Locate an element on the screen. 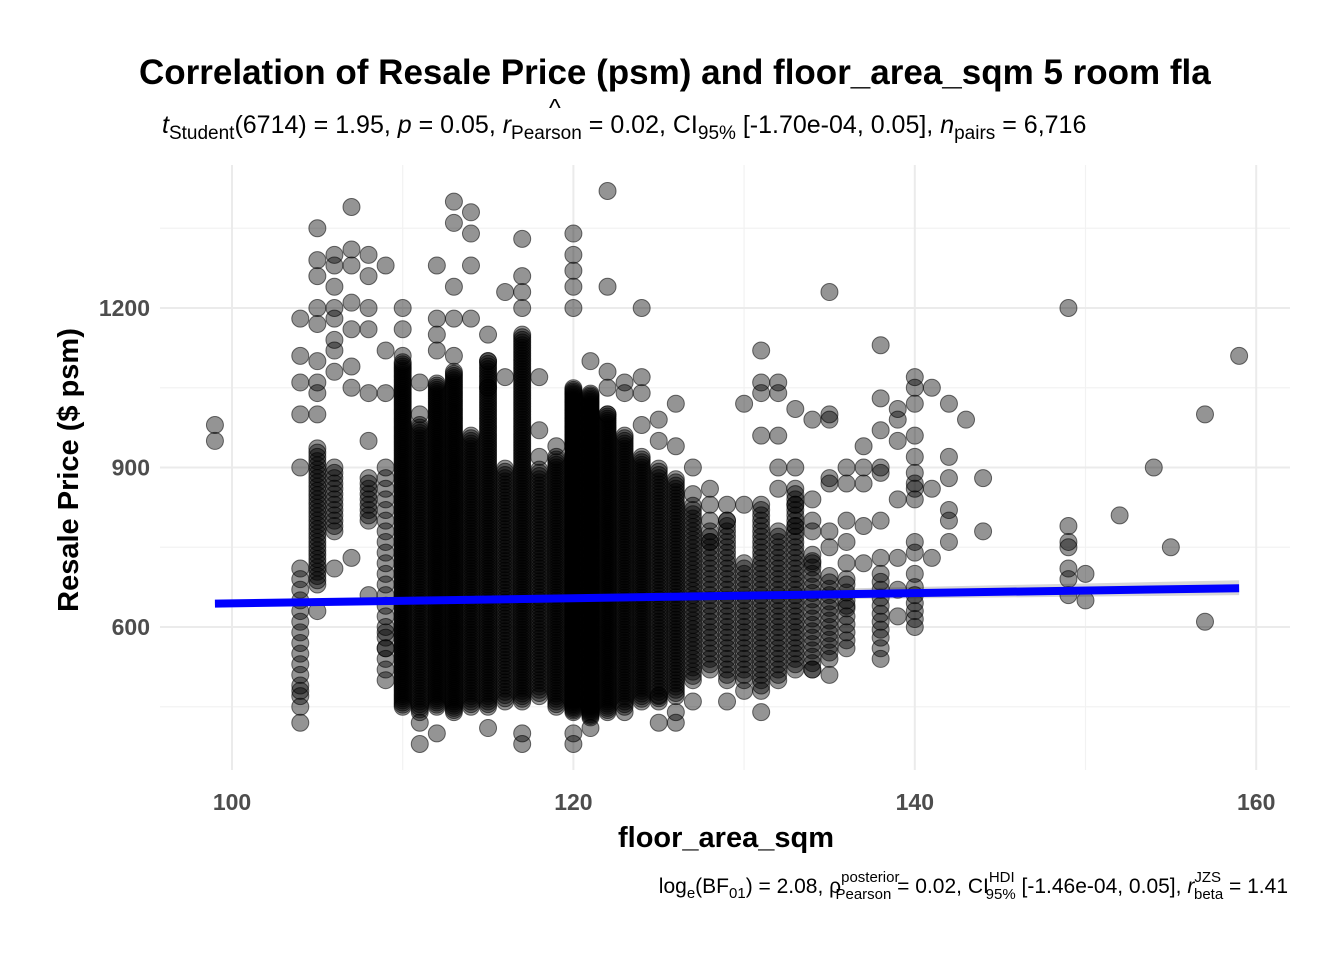 This screenshot has width=1344, height=960. r-hat: ^ is located at coordinates (555, 108).